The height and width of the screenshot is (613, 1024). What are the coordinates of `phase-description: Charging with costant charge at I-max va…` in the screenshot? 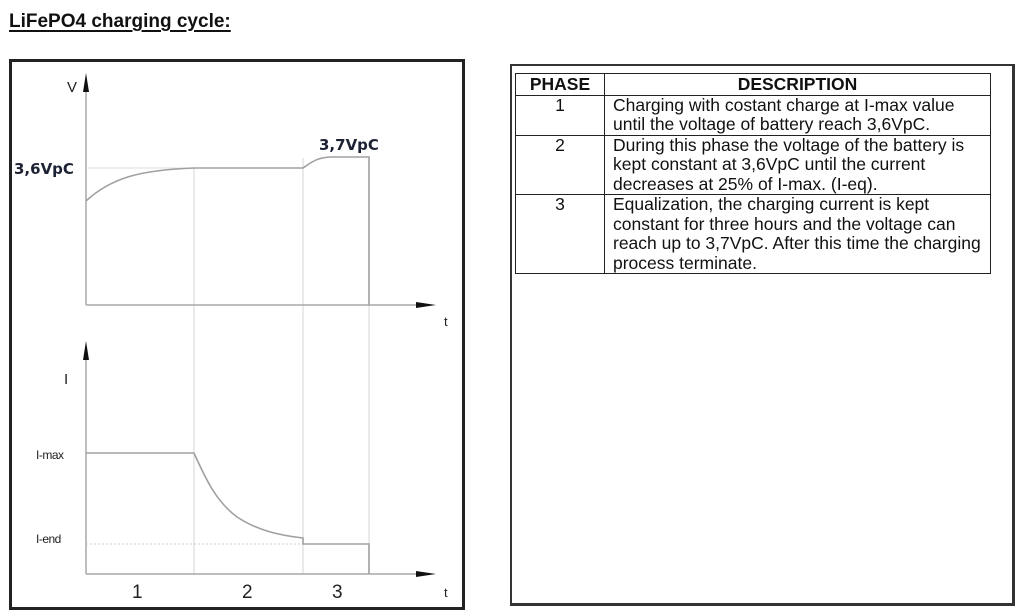 It's located at (797, 115).